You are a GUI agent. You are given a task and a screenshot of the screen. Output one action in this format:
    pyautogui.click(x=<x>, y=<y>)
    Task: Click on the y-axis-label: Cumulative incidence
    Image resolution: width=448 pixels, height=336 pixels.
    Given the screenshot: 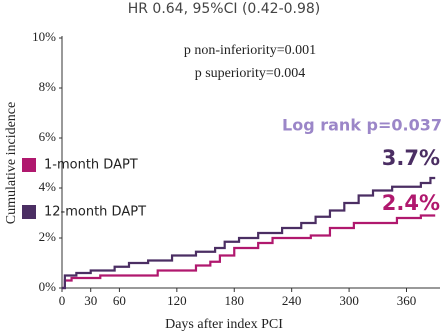 What is the action you would take?
    pyautogui.click(x=11, y=163)
    